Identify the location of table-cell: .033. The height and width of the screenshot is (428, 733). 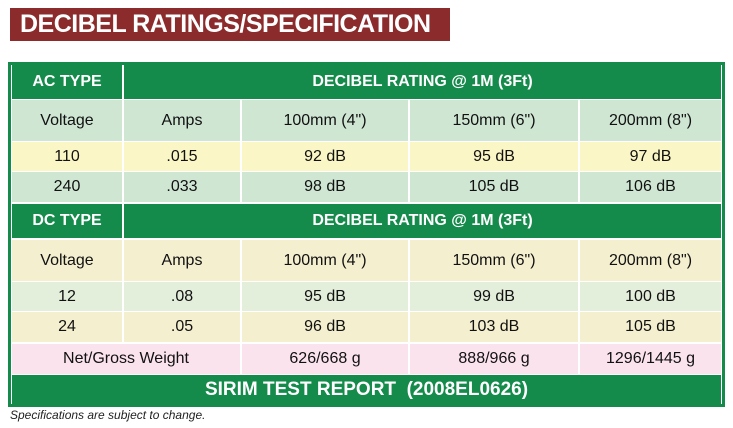
(182, 187).